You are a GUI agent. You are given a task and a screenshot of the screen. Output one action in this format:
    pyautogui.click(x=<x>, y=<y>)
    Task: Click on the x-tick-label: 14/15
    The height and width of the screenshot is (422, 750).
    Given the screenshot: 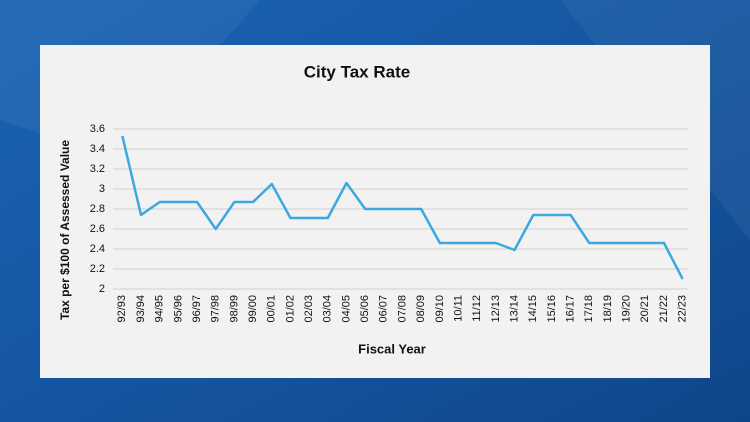 What is the action you would take?
    pyautogui.click(x=533, y=309)
    